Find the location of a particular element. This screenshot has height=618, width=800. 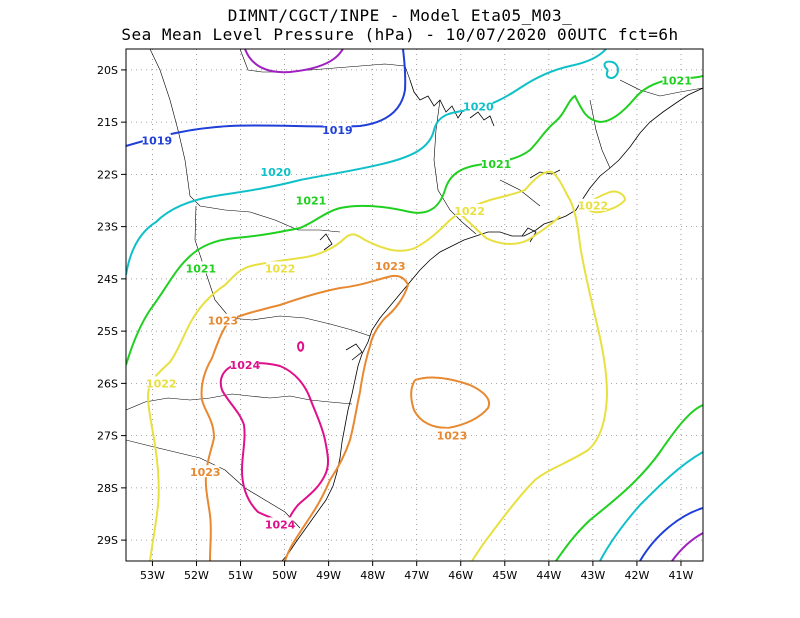

lon-tick-label: 52W is located at coordinates (196, 575).